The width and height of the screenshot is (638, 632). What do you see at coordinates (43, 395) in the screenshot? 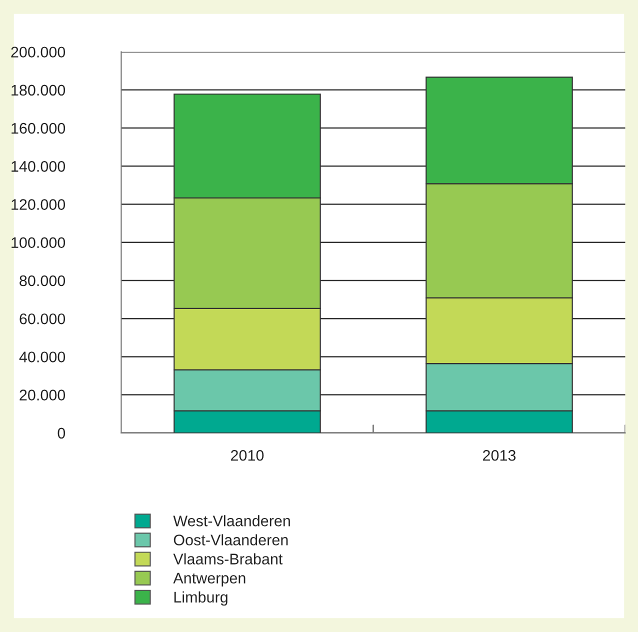
I see `y-tick-label: 20.000` at bounding box center [43, 395].